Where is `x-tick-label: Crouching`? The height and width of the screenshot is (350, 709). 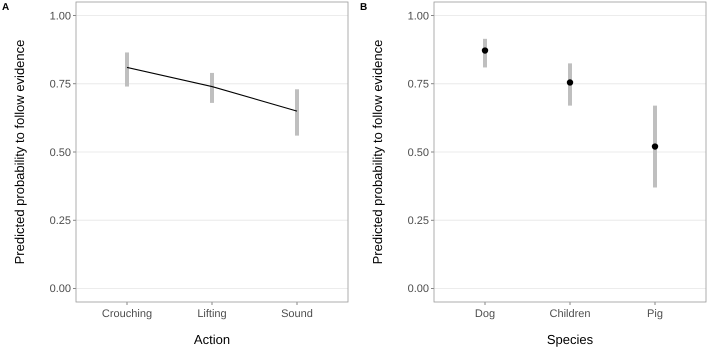
x-tick-label: Crouching is located at coordinates (127, 314).